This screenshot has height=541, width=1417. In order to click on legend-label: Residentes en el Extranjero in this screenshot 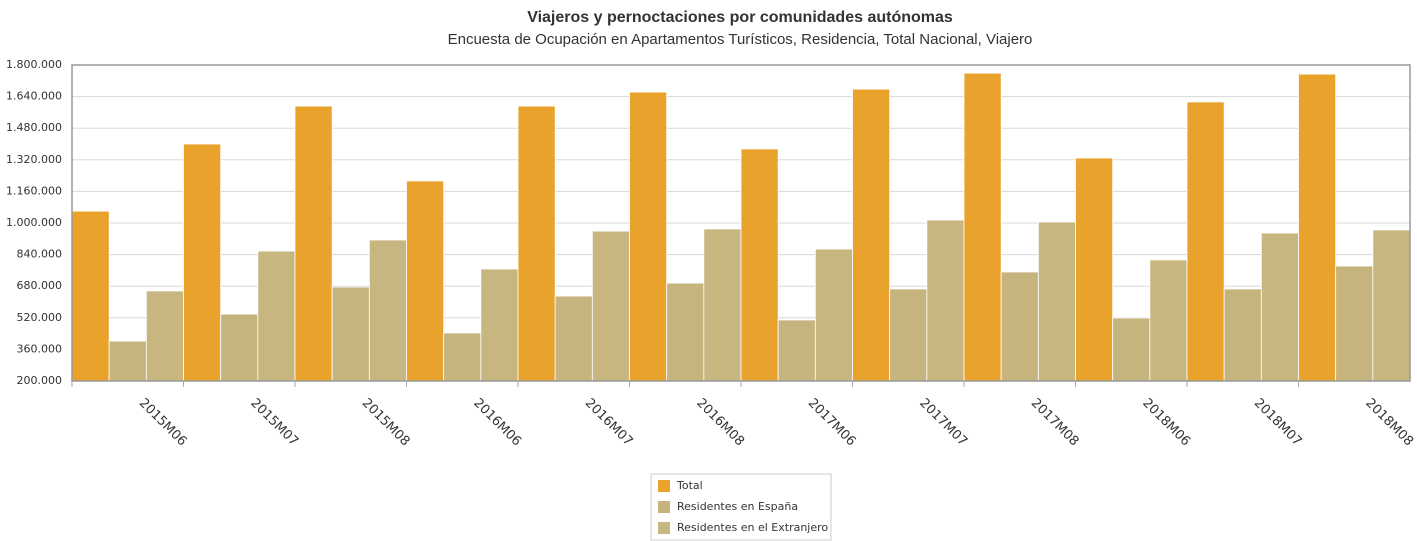, I will do `click(752, 527)`.